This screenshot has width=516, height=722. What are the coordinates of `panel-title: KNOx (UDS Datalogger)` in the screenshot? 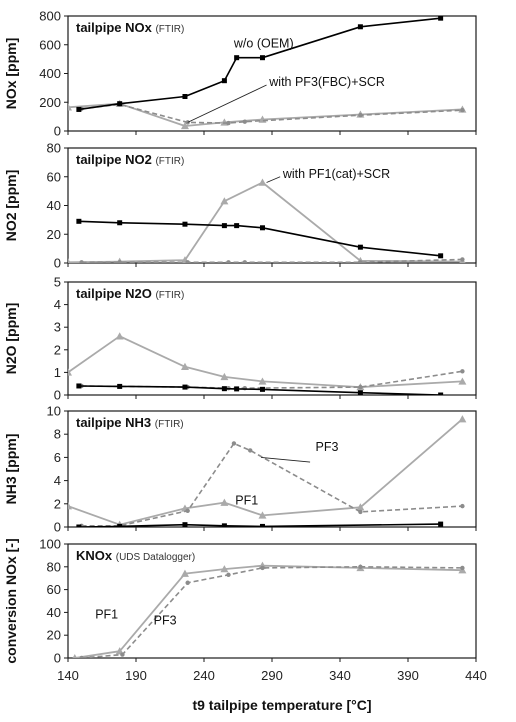 It's located at (135, 555).